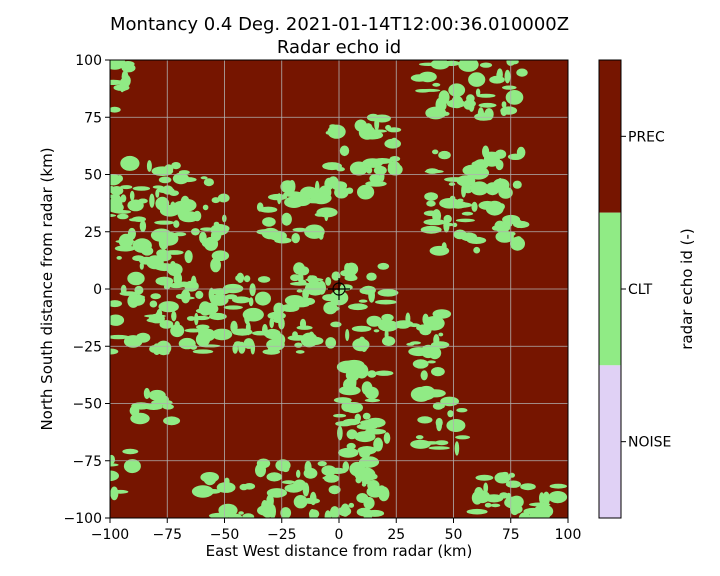 This screenshot has width=720, height=576. What do you see at coordinates (87, 405) in the screenshot?
I see `y-tick-label: −50` at bounding box center [87, 405].